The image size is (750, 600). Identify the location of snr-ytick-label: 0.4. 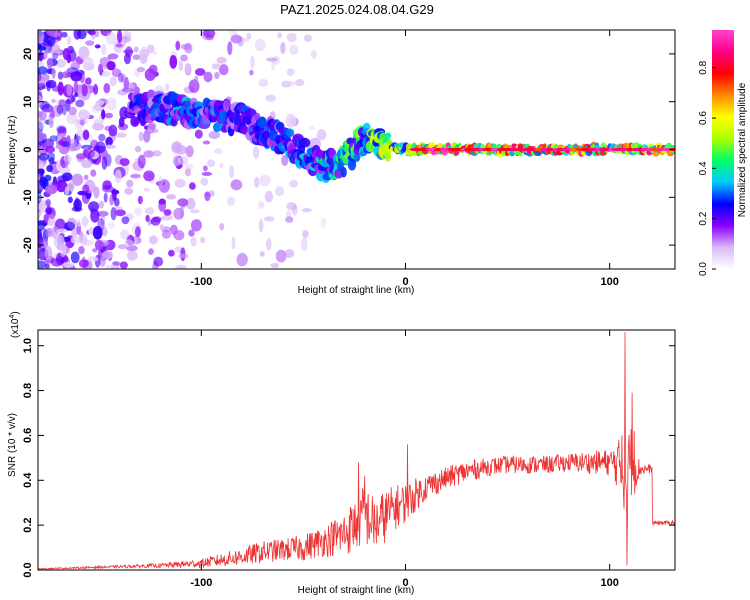
(28, 480).